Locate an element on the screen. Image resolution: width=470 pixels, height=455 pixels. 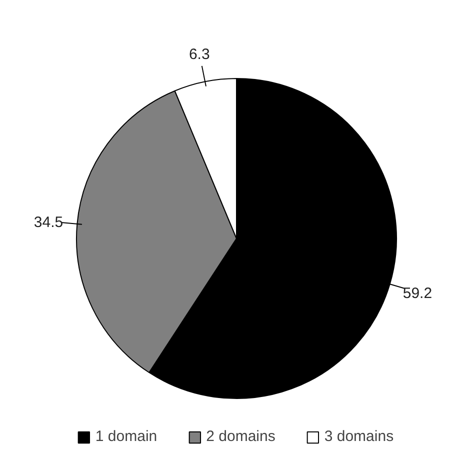
legend-label: 1 domain is located at coordinates (126, 436).